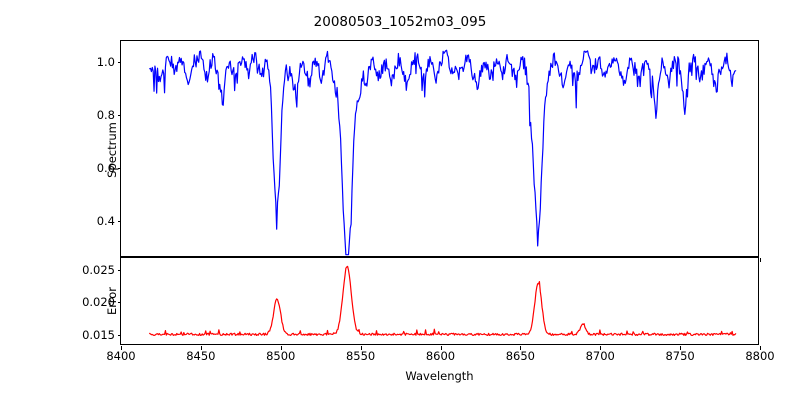  Describe the element at coordinates (105, 220) in the screenshot. I see `spectrum-ytick-label: 0.4` at that location.